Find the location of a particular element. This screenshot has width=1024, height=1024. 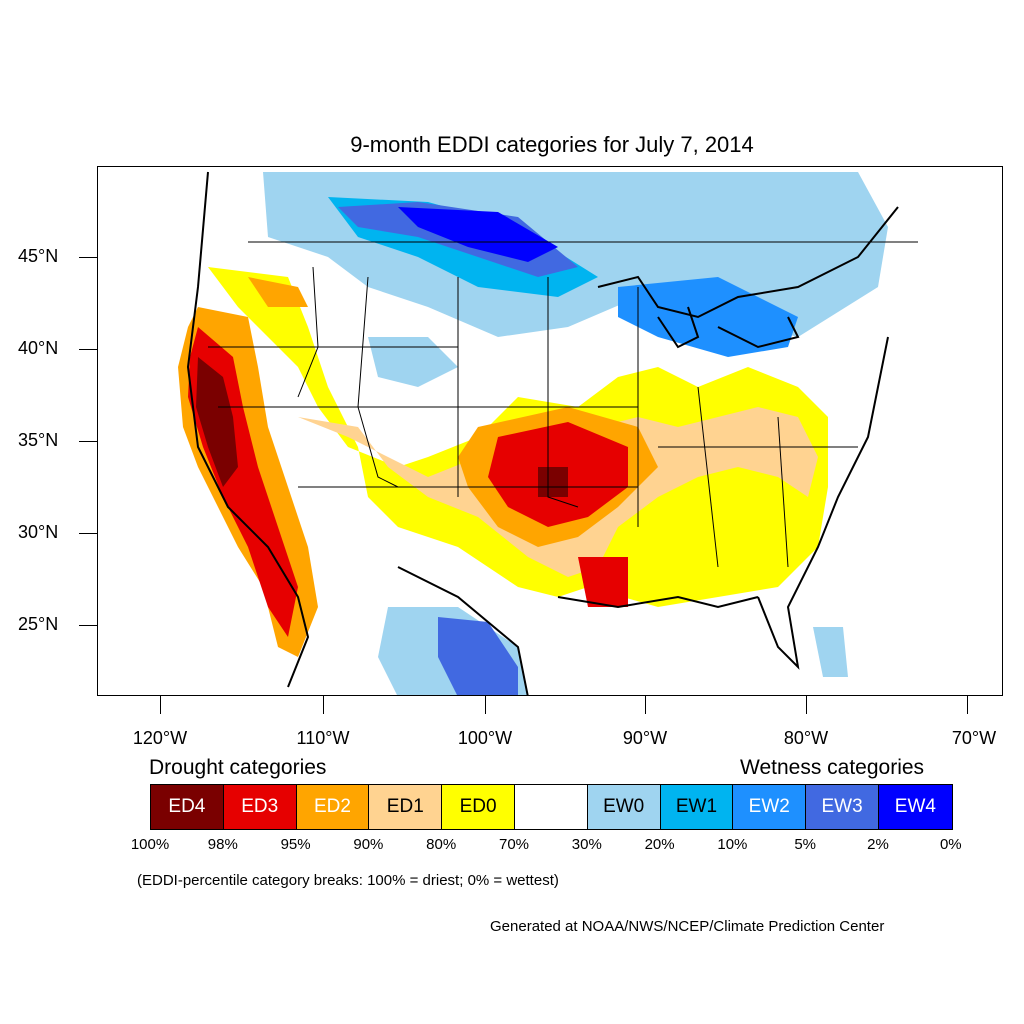

lat-label-30: 30°N is located at coordinates (38, 532).